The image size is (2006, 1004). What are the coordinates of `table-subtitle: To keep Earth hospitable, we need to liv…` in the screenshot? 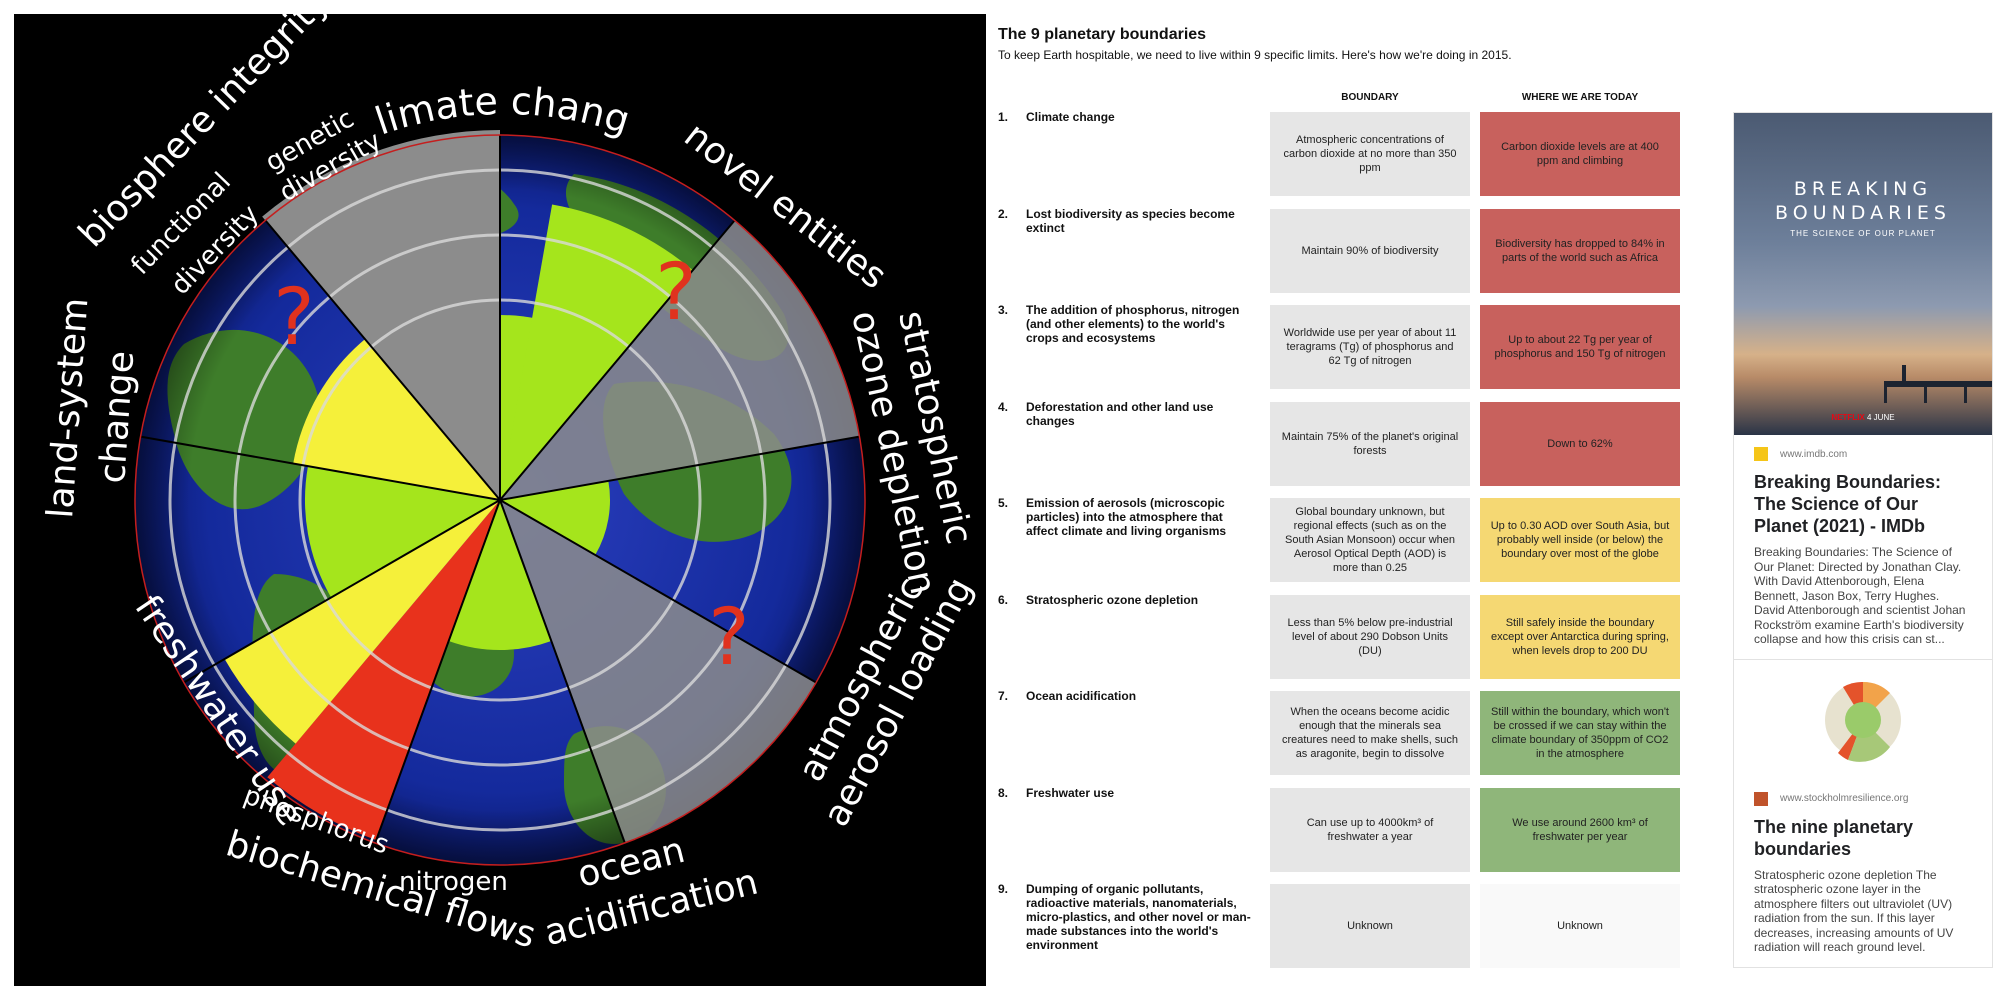 It's located at (1255, 55).